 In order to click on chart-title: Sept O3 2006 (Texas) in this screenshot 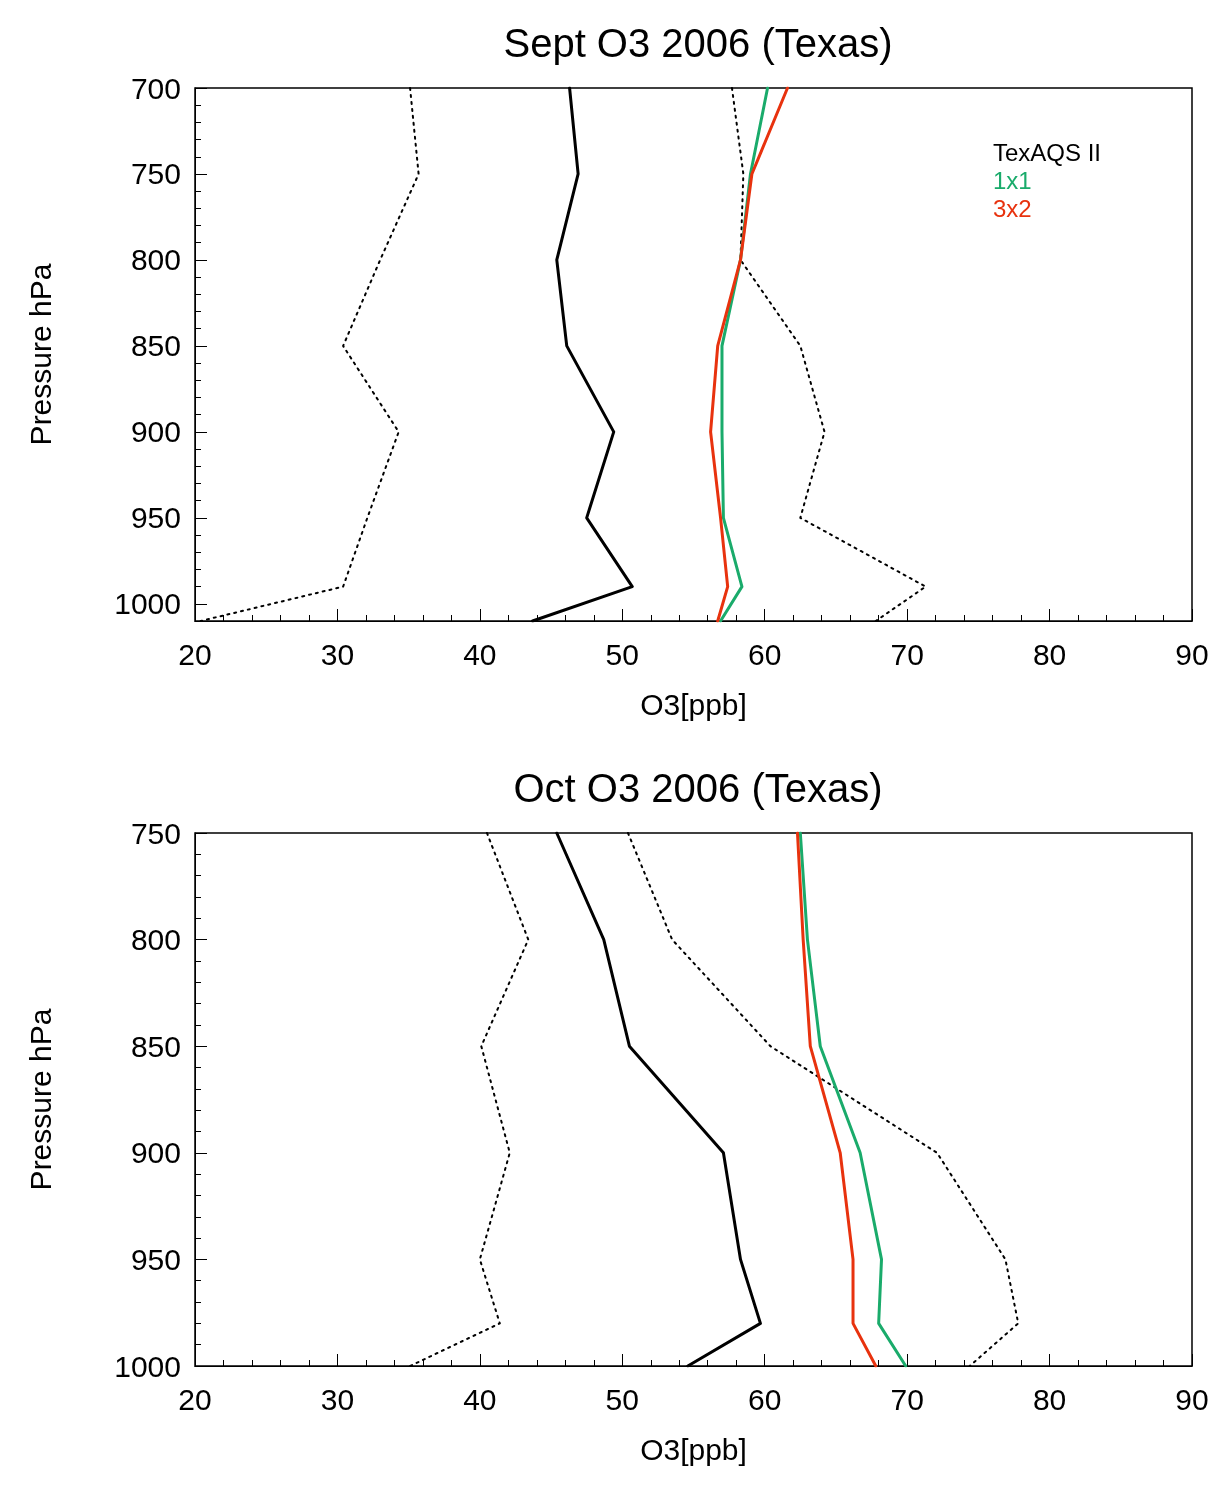, I will do `click(698, 43)`.